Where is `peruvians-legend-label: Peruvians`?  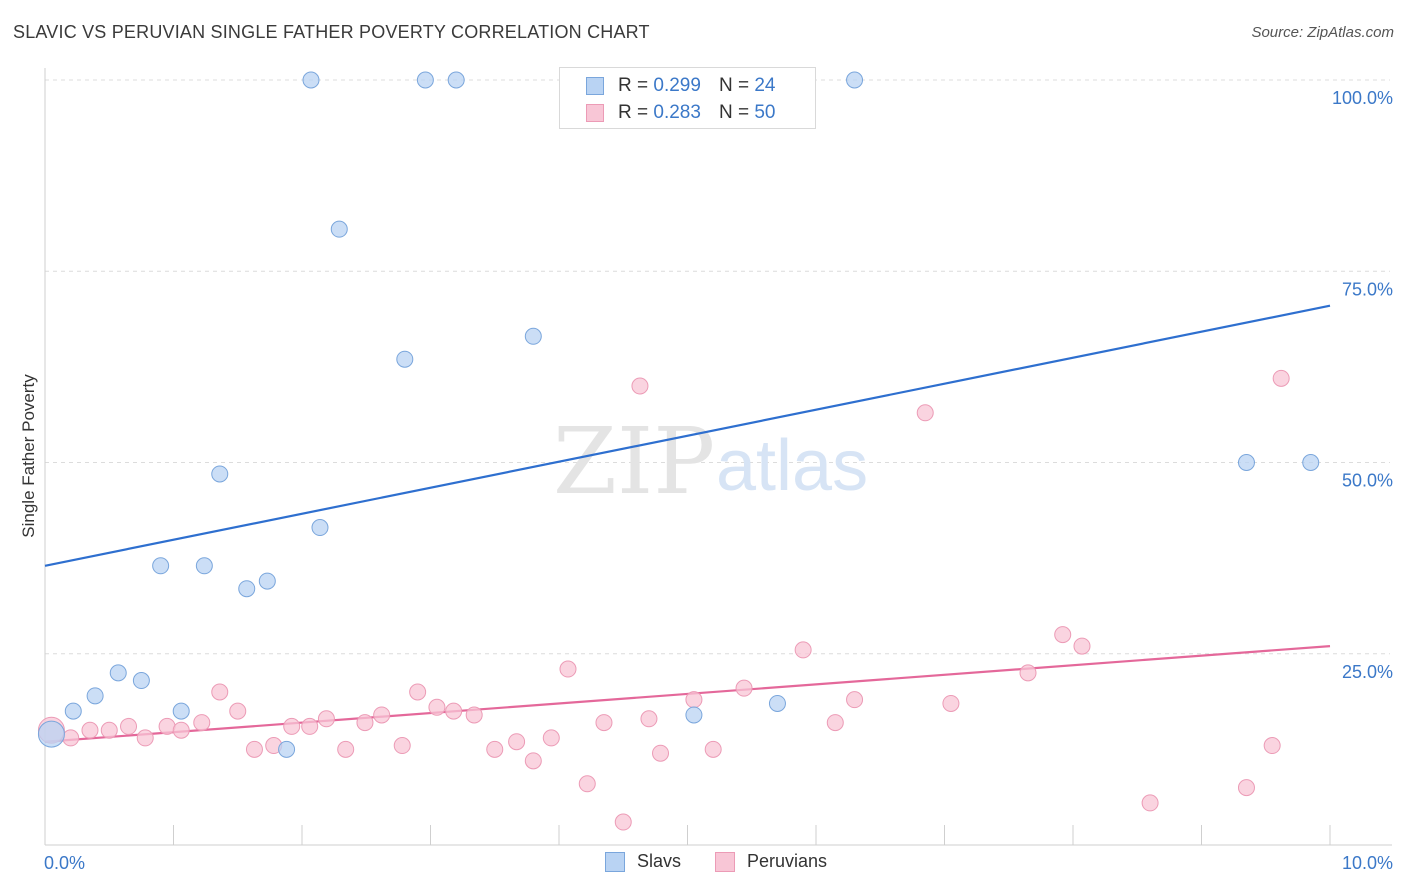 peruvians-legend-label: Peruvians is located at coordinates (787, 861).